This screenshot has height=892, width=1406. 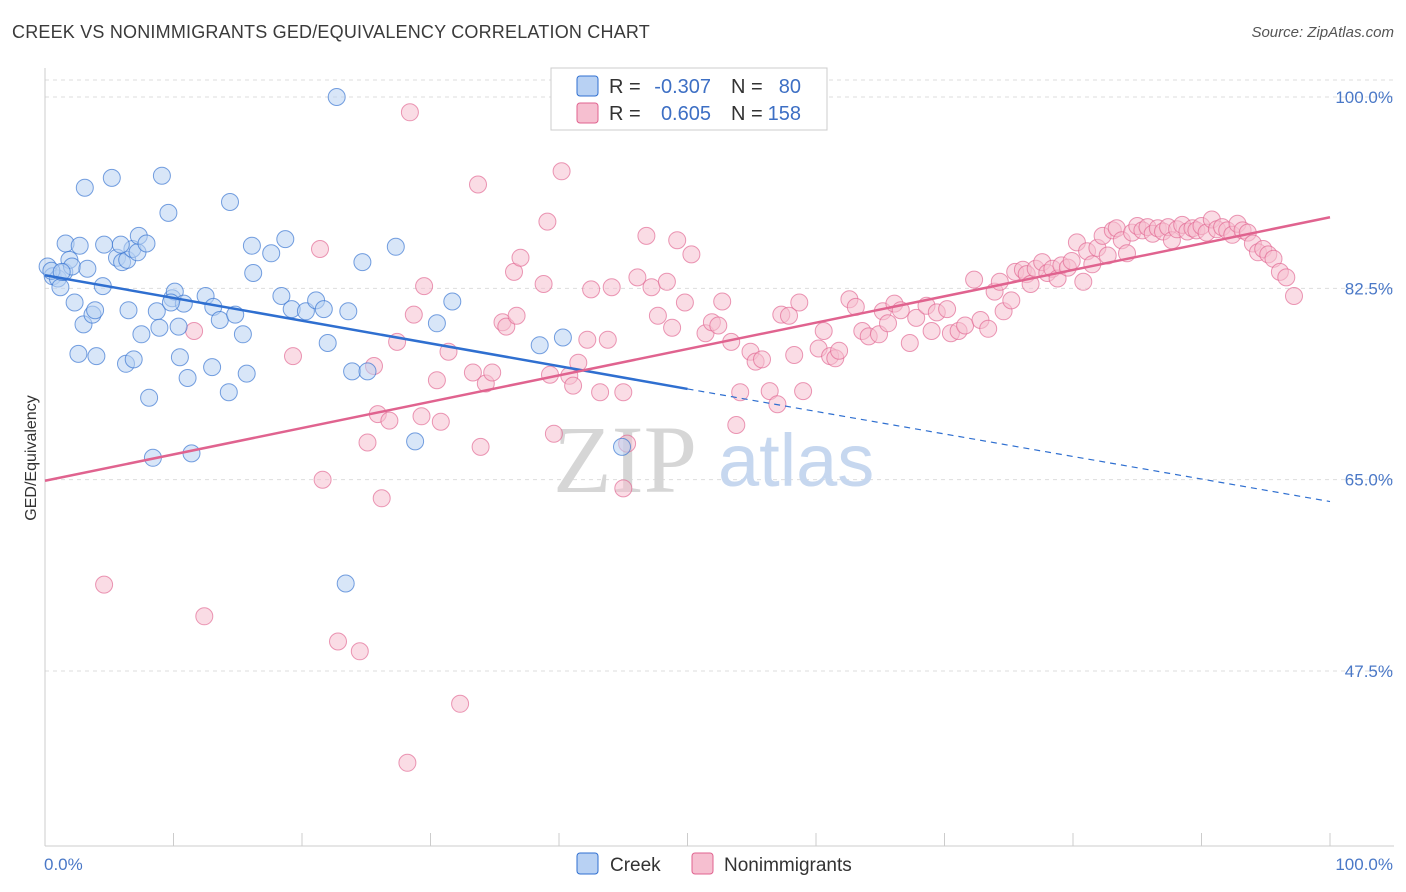 I want to click on y-tick-labels: 47.5% 65.0% 82.5% 100.0%, so click(x=1364, y=384).